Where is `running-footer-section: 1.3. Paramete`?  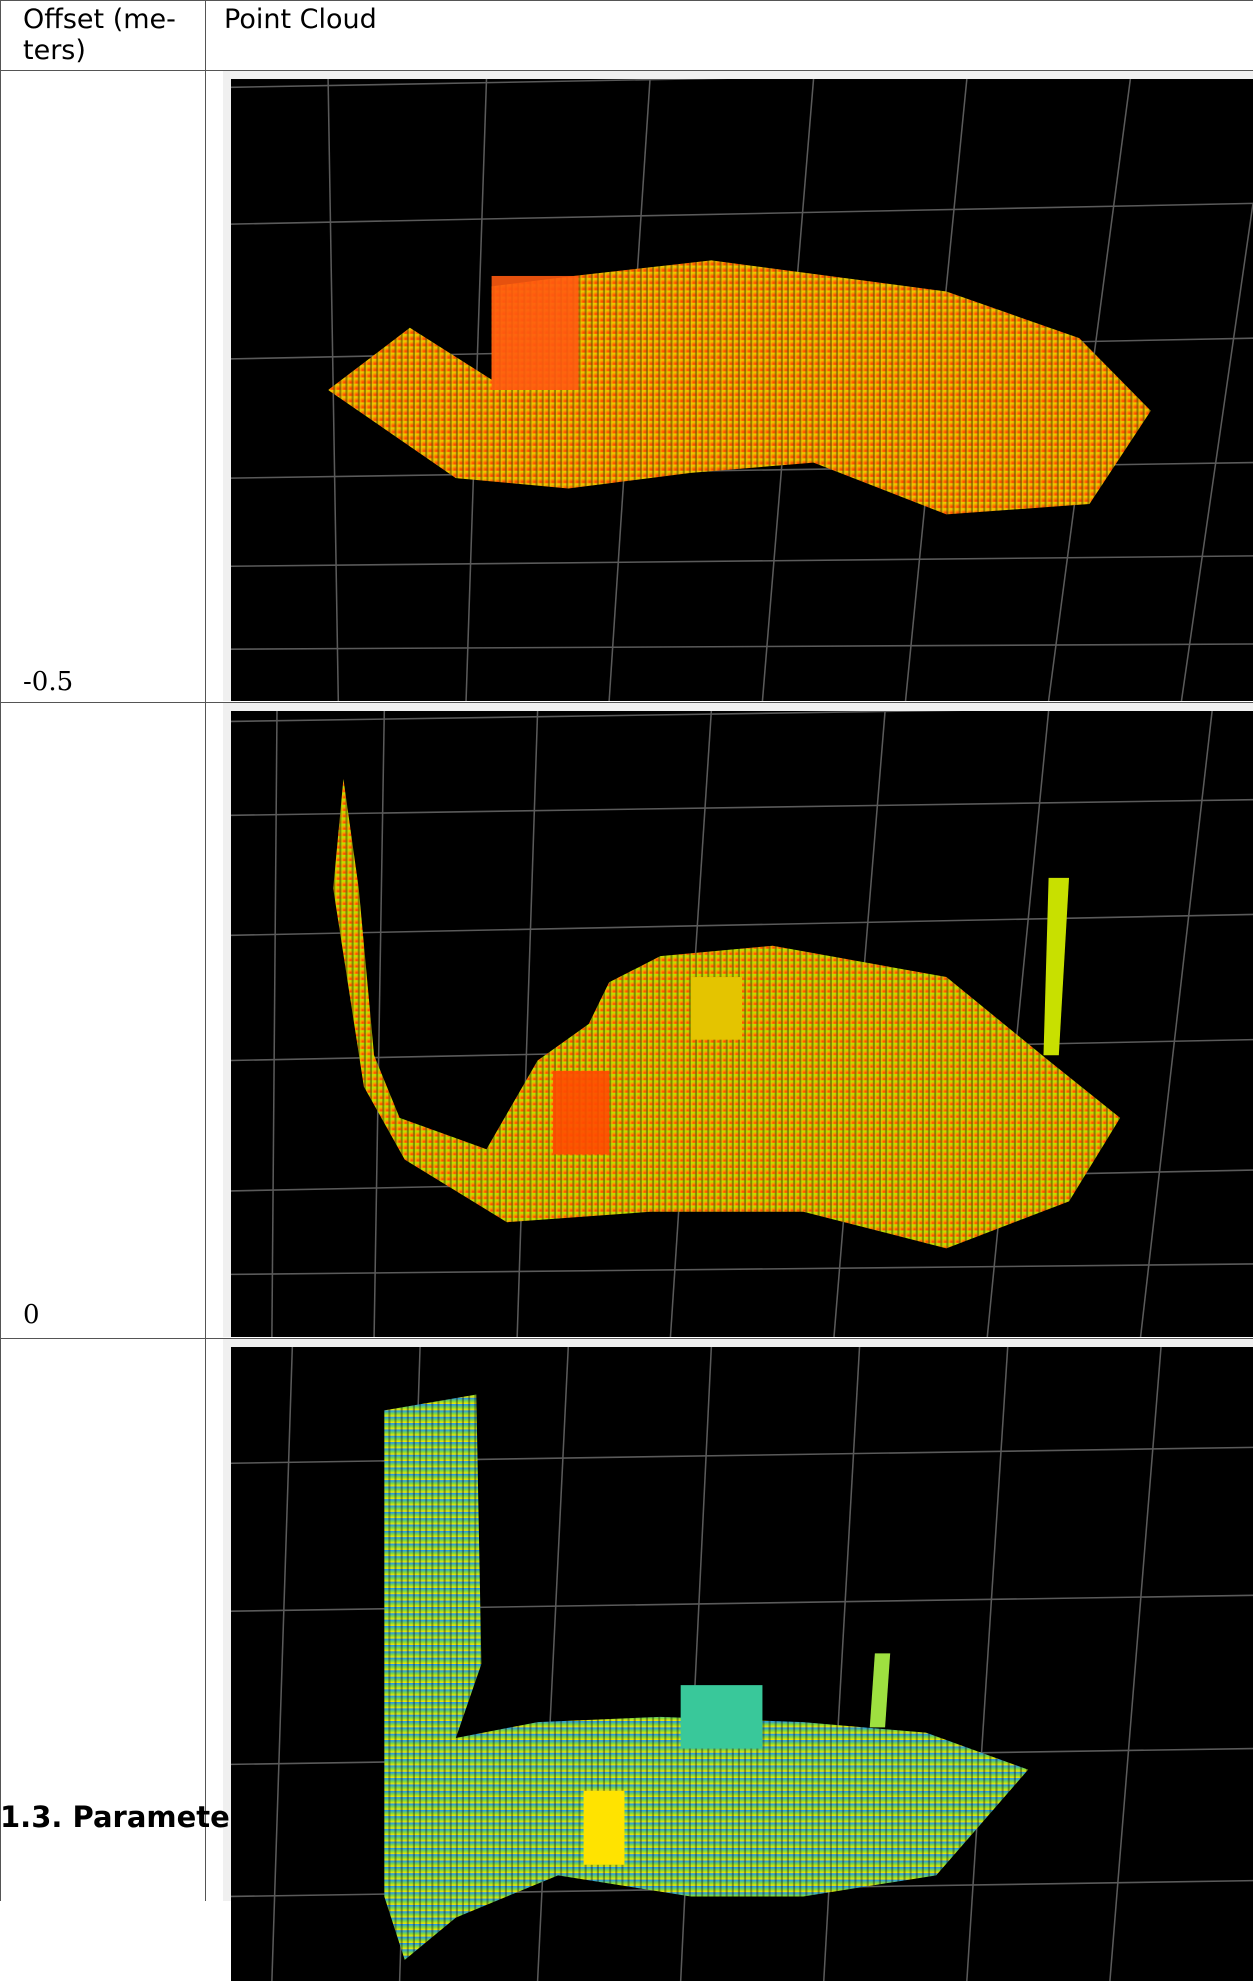 running-footer-section: 1.3. Paramete is located at coordinates (115, 1817).